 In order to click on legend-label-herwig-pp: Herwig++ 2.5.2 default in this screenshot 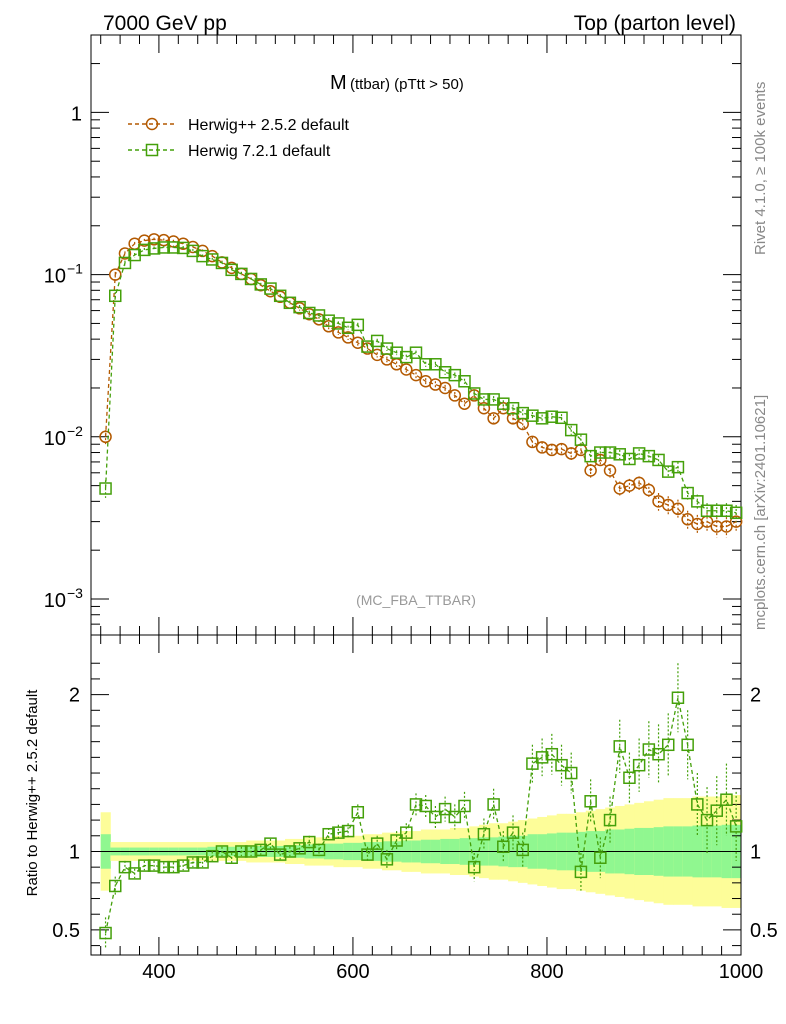, I will do `click(269, 125)`.